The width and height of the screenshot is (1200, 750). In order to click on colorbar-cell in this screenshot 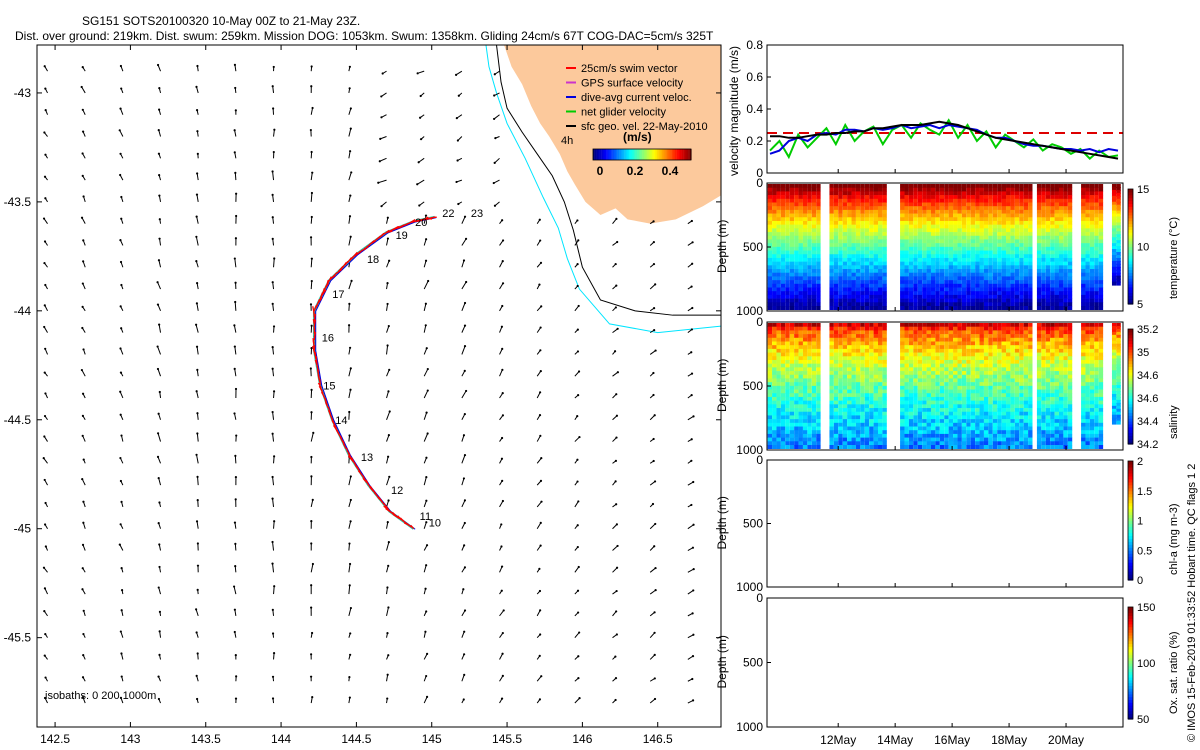, I will do `click(635, 154)`.